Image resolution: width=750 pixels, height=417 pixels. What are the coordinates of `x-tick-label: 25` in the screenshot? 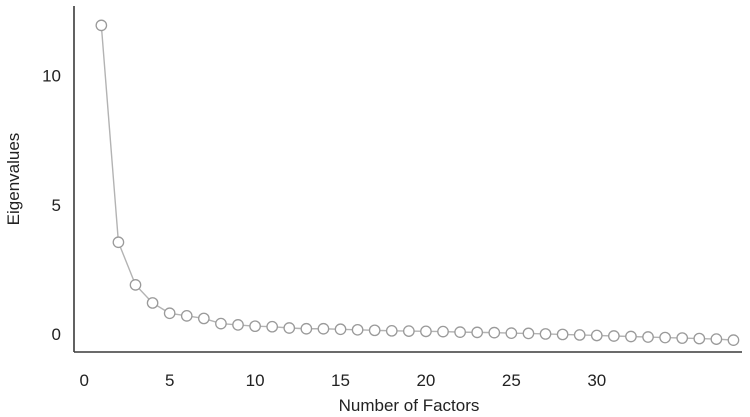 It's located at (511, 380).